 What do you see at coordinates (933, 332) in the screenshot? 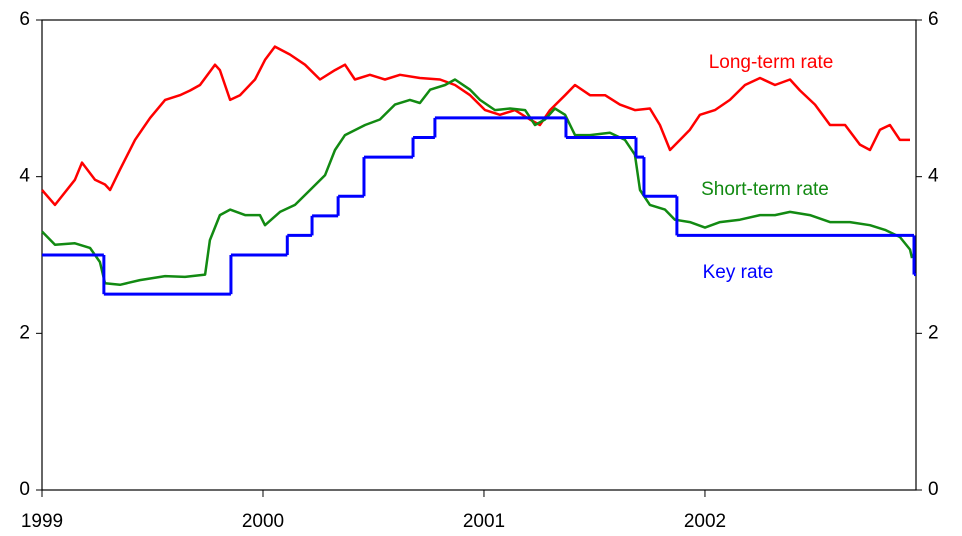
I see `y2-tick-label: 2` at bounding box center [933, 332].